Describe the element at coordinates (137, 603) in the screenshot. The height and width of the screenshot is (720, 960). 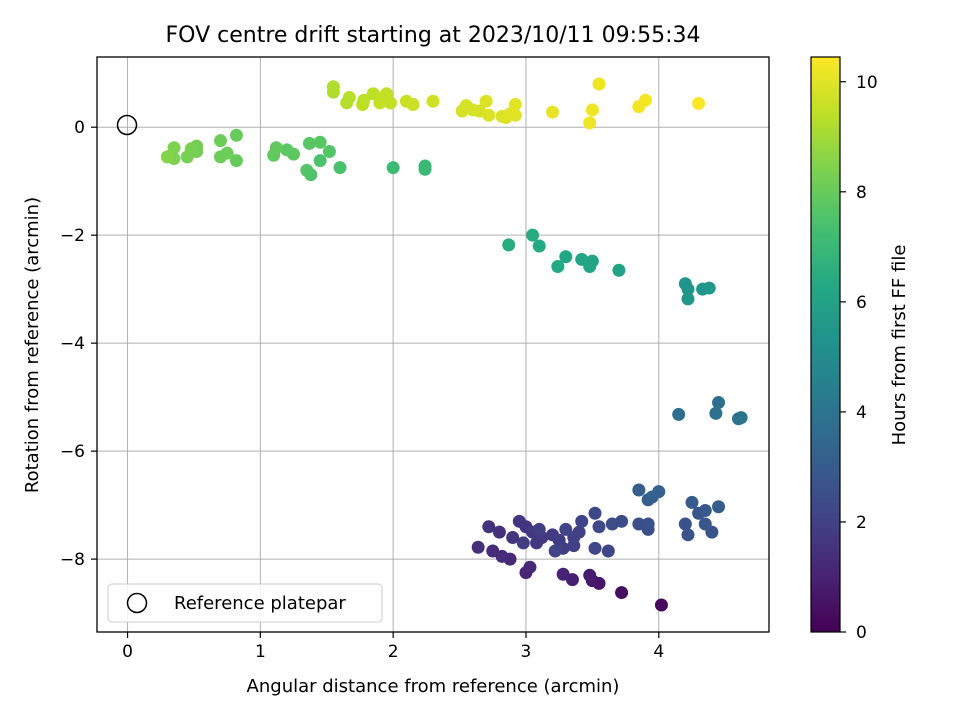
I see `legend-reference-marker` at that location.